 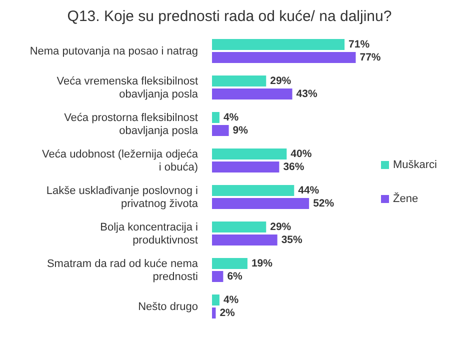 I want to click on chart-title: Q13. Koje su prednosti rada od kuće/ na daljinu?, so click(x=229, y=16).